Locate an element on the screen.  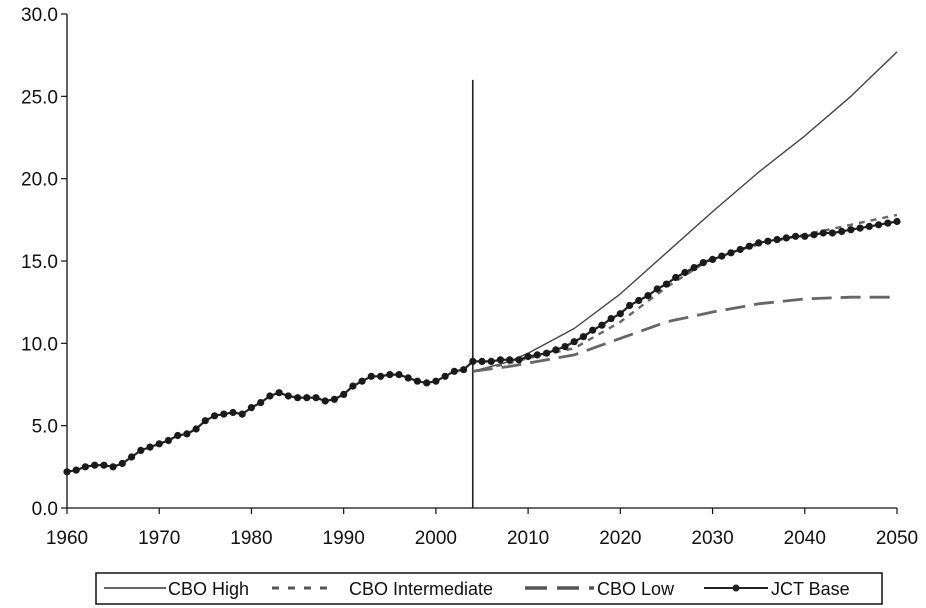
y-tick-label: 25.0 is located at coordinates (39, 97).